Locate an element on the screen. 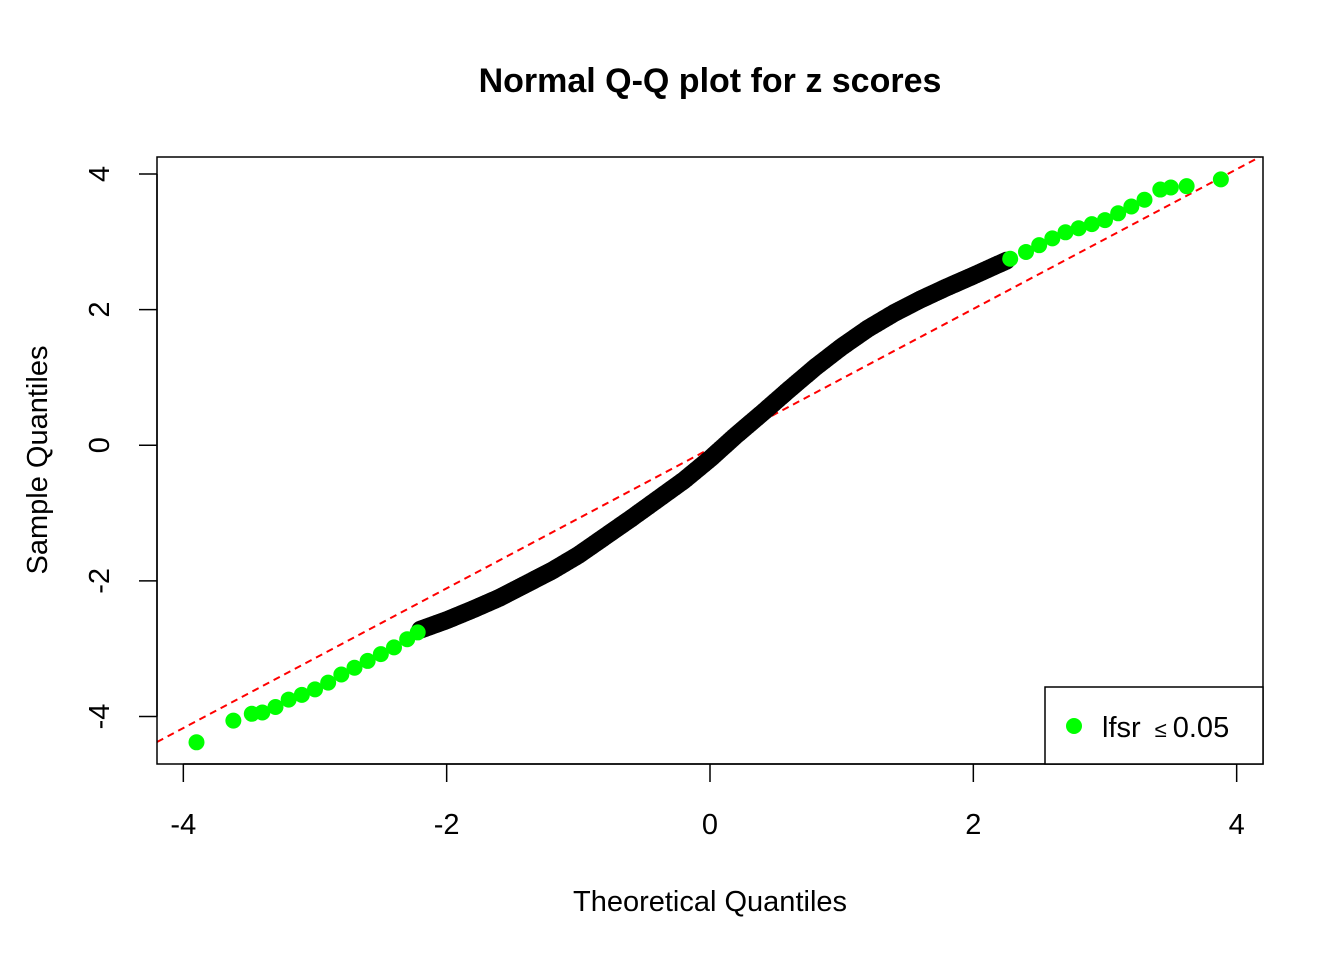 The image size is (1344, 960). x-axis-label: Theoretical Quantiles is located at coordinates (710, 902).